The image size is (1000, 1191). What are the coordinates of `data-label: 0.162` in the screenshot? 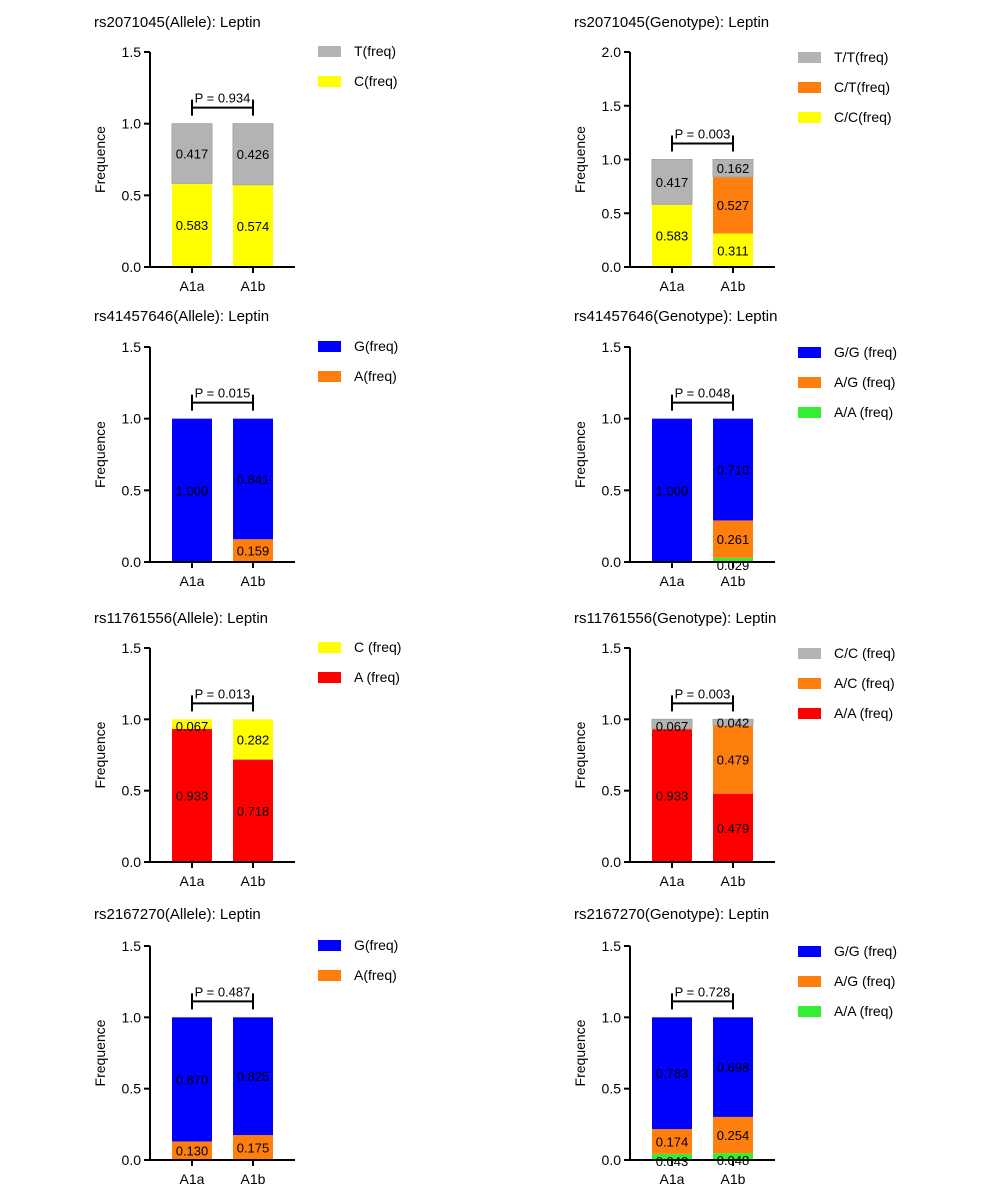 It's located at (733, 168).